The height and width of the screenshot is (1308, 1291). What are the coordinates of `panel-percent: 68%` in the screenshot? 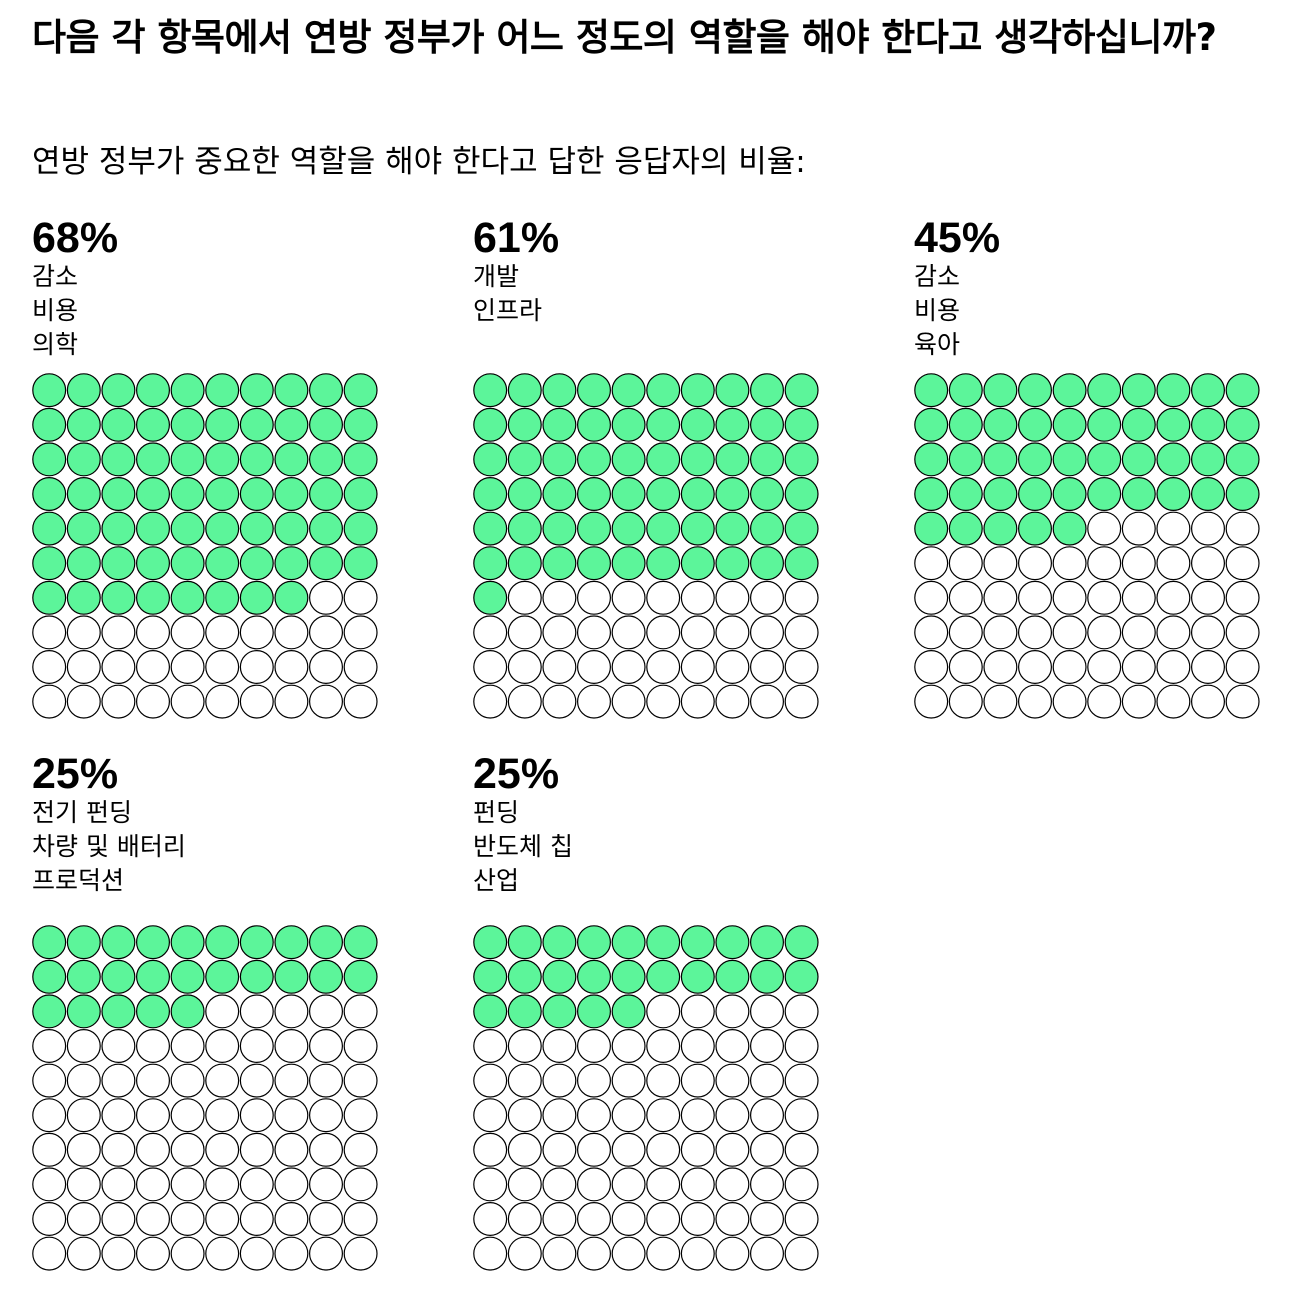 It's located at (75, 238).